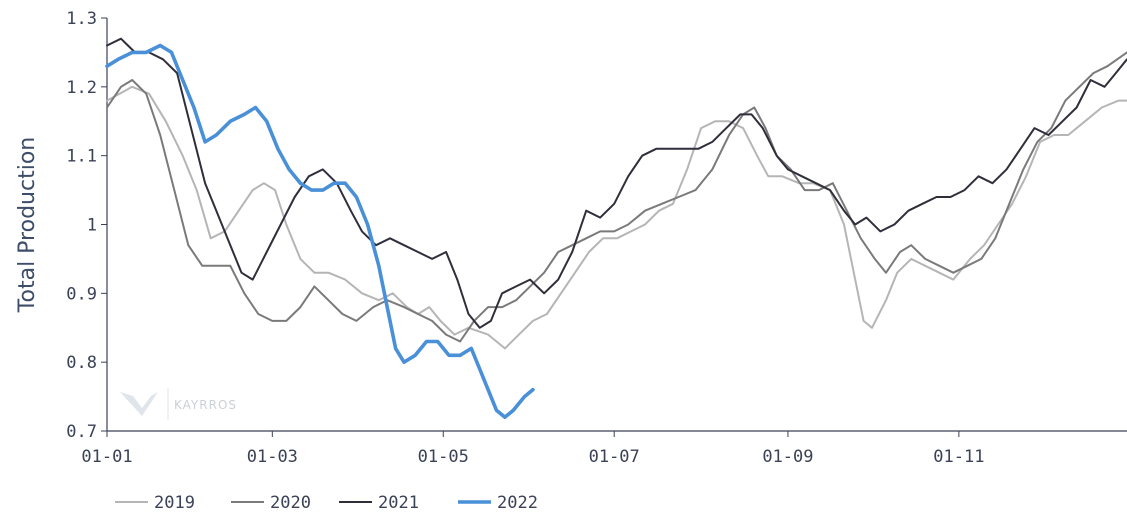 This screenshot has height=516, width=1127. I want to click on x-tick-label: 01-05, so click(443, 457).